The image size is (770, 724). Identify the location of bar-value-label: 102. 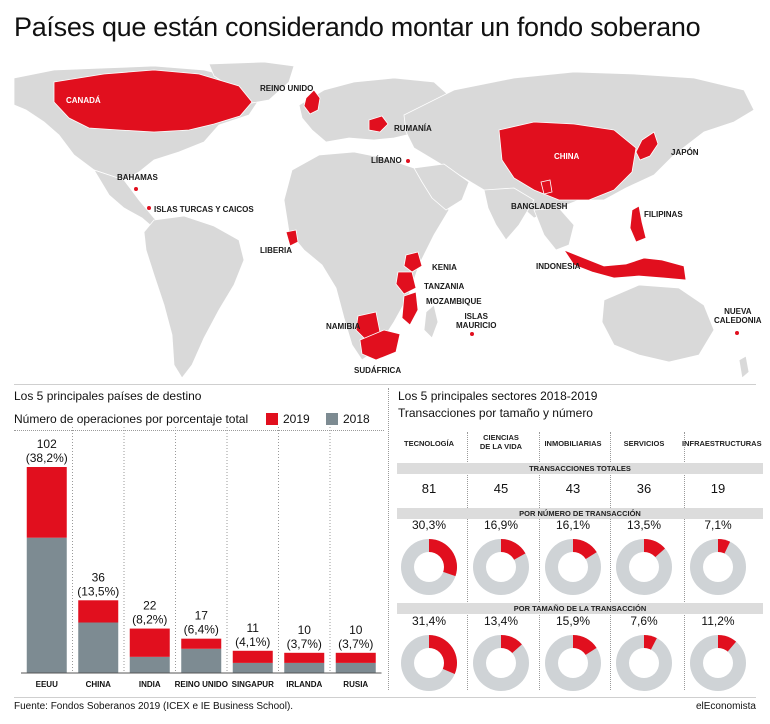
(47, 444).